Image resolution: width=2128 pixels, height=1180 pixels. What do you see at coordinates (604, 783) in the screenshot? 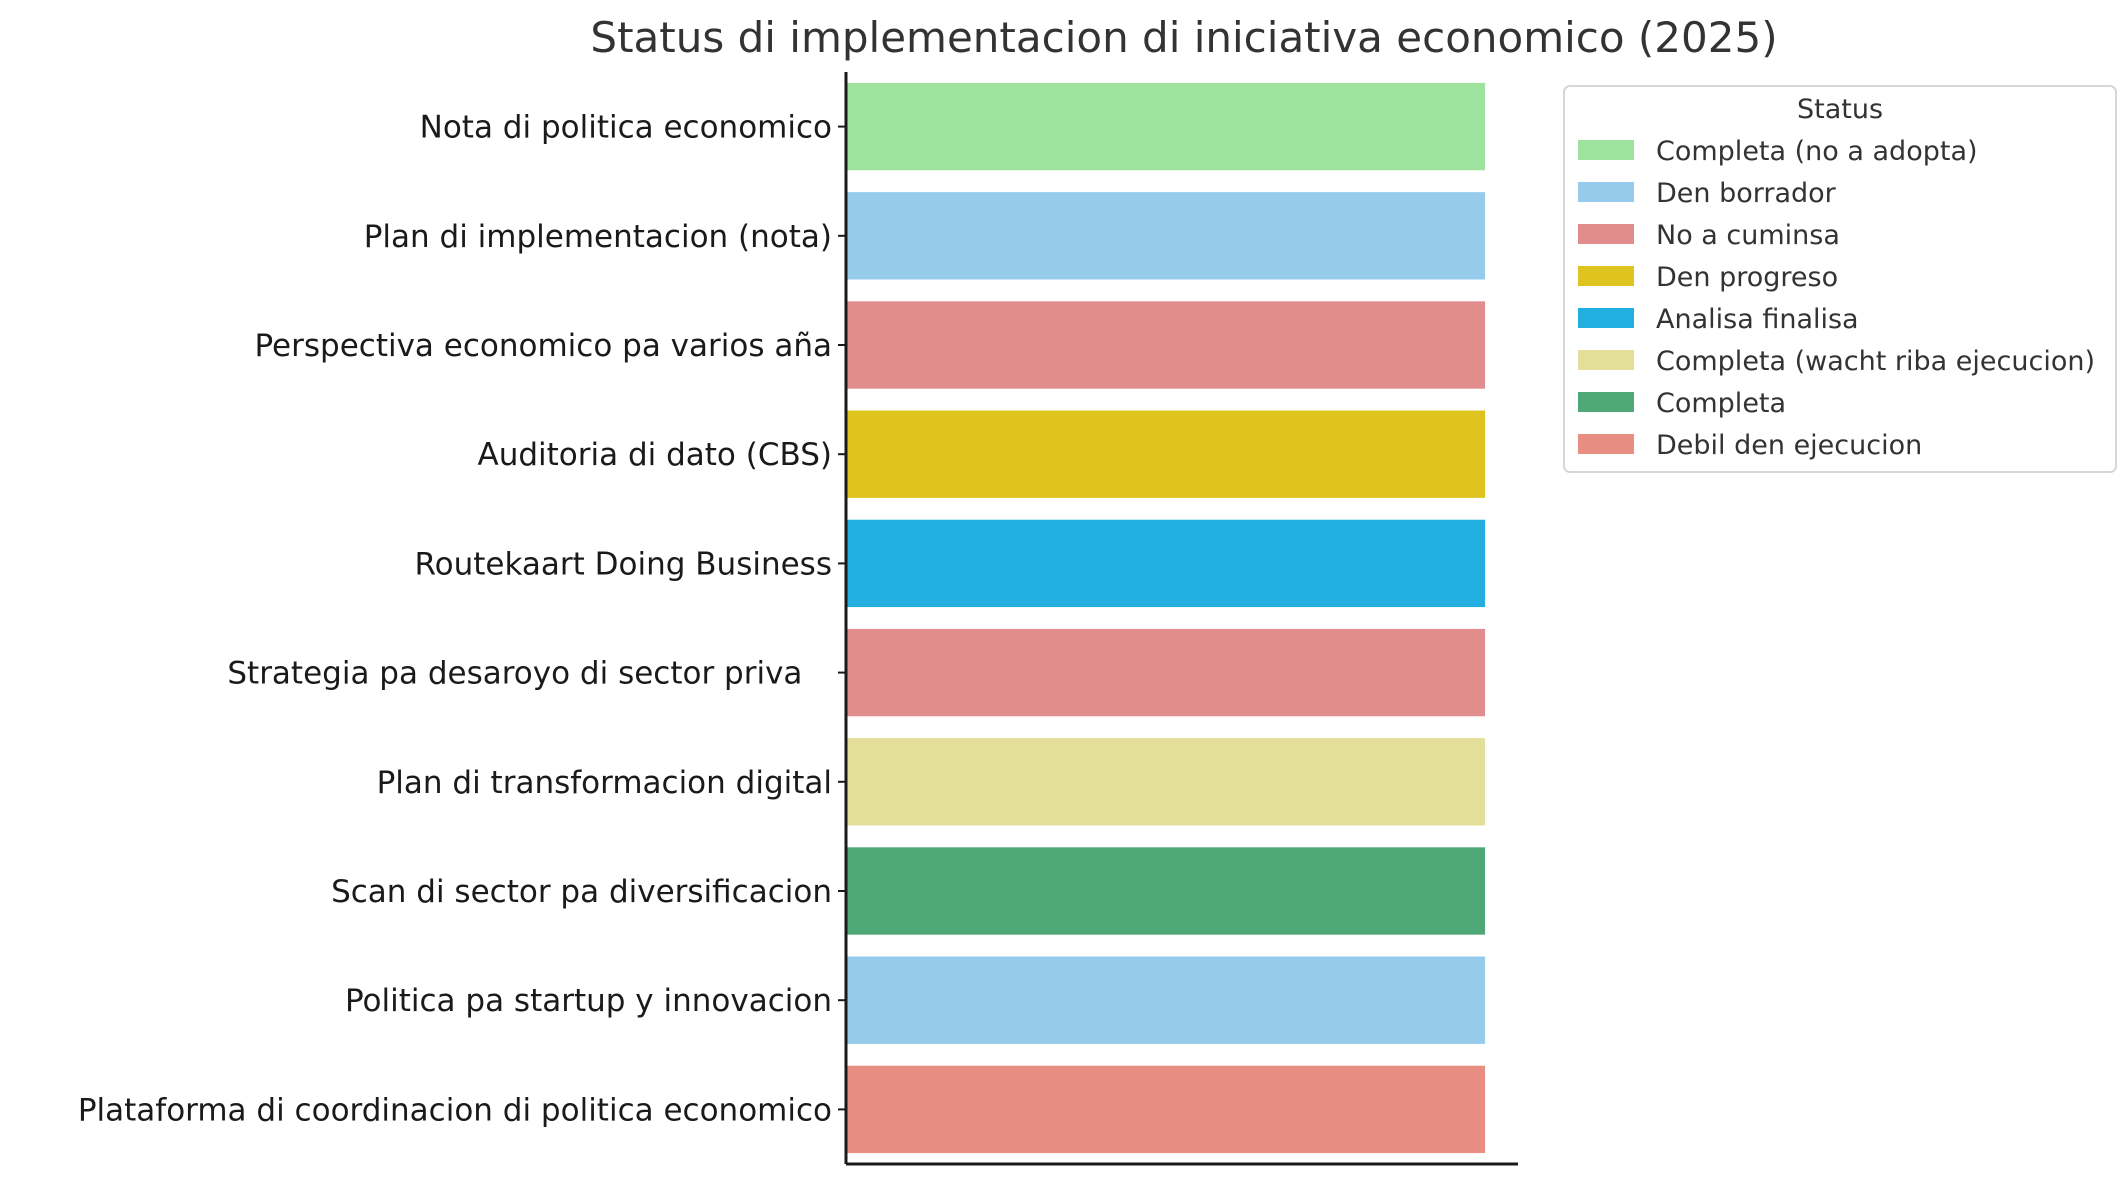
I see `y-tick-label: Plan di transformacion digital` at bounding box center [604, 783].